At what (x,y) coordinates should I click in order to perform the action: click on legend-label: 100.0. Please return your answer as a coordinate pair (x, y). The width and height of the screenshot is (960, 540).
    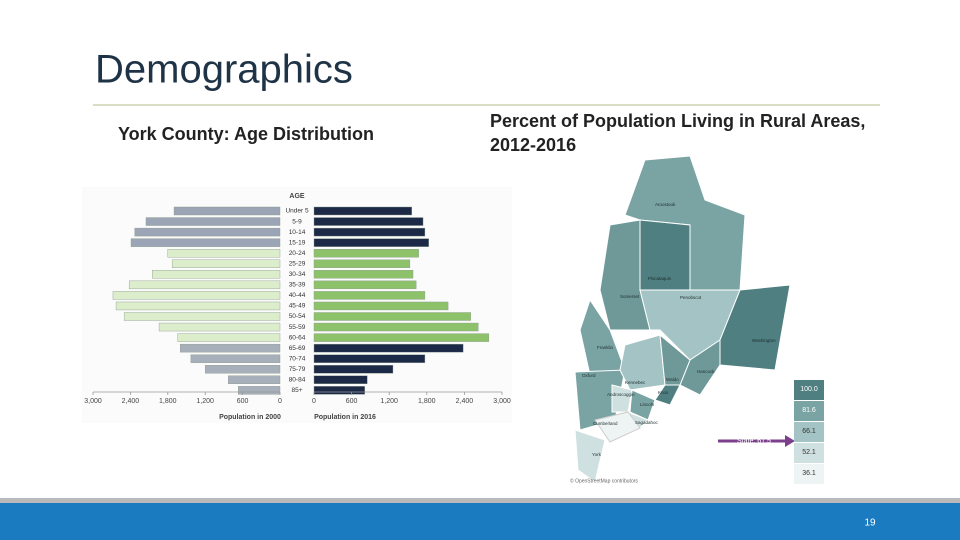
    Looking at the image, I should click on (809, 389).